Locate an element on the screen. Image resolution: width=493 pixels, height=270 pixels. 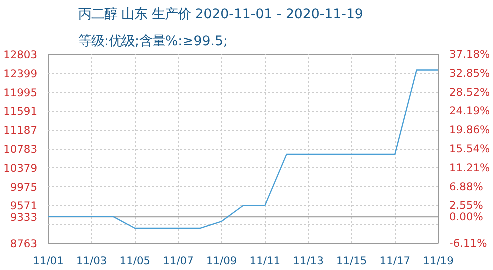
y-tick-label: 9333 is located at coordinates (24, 217).